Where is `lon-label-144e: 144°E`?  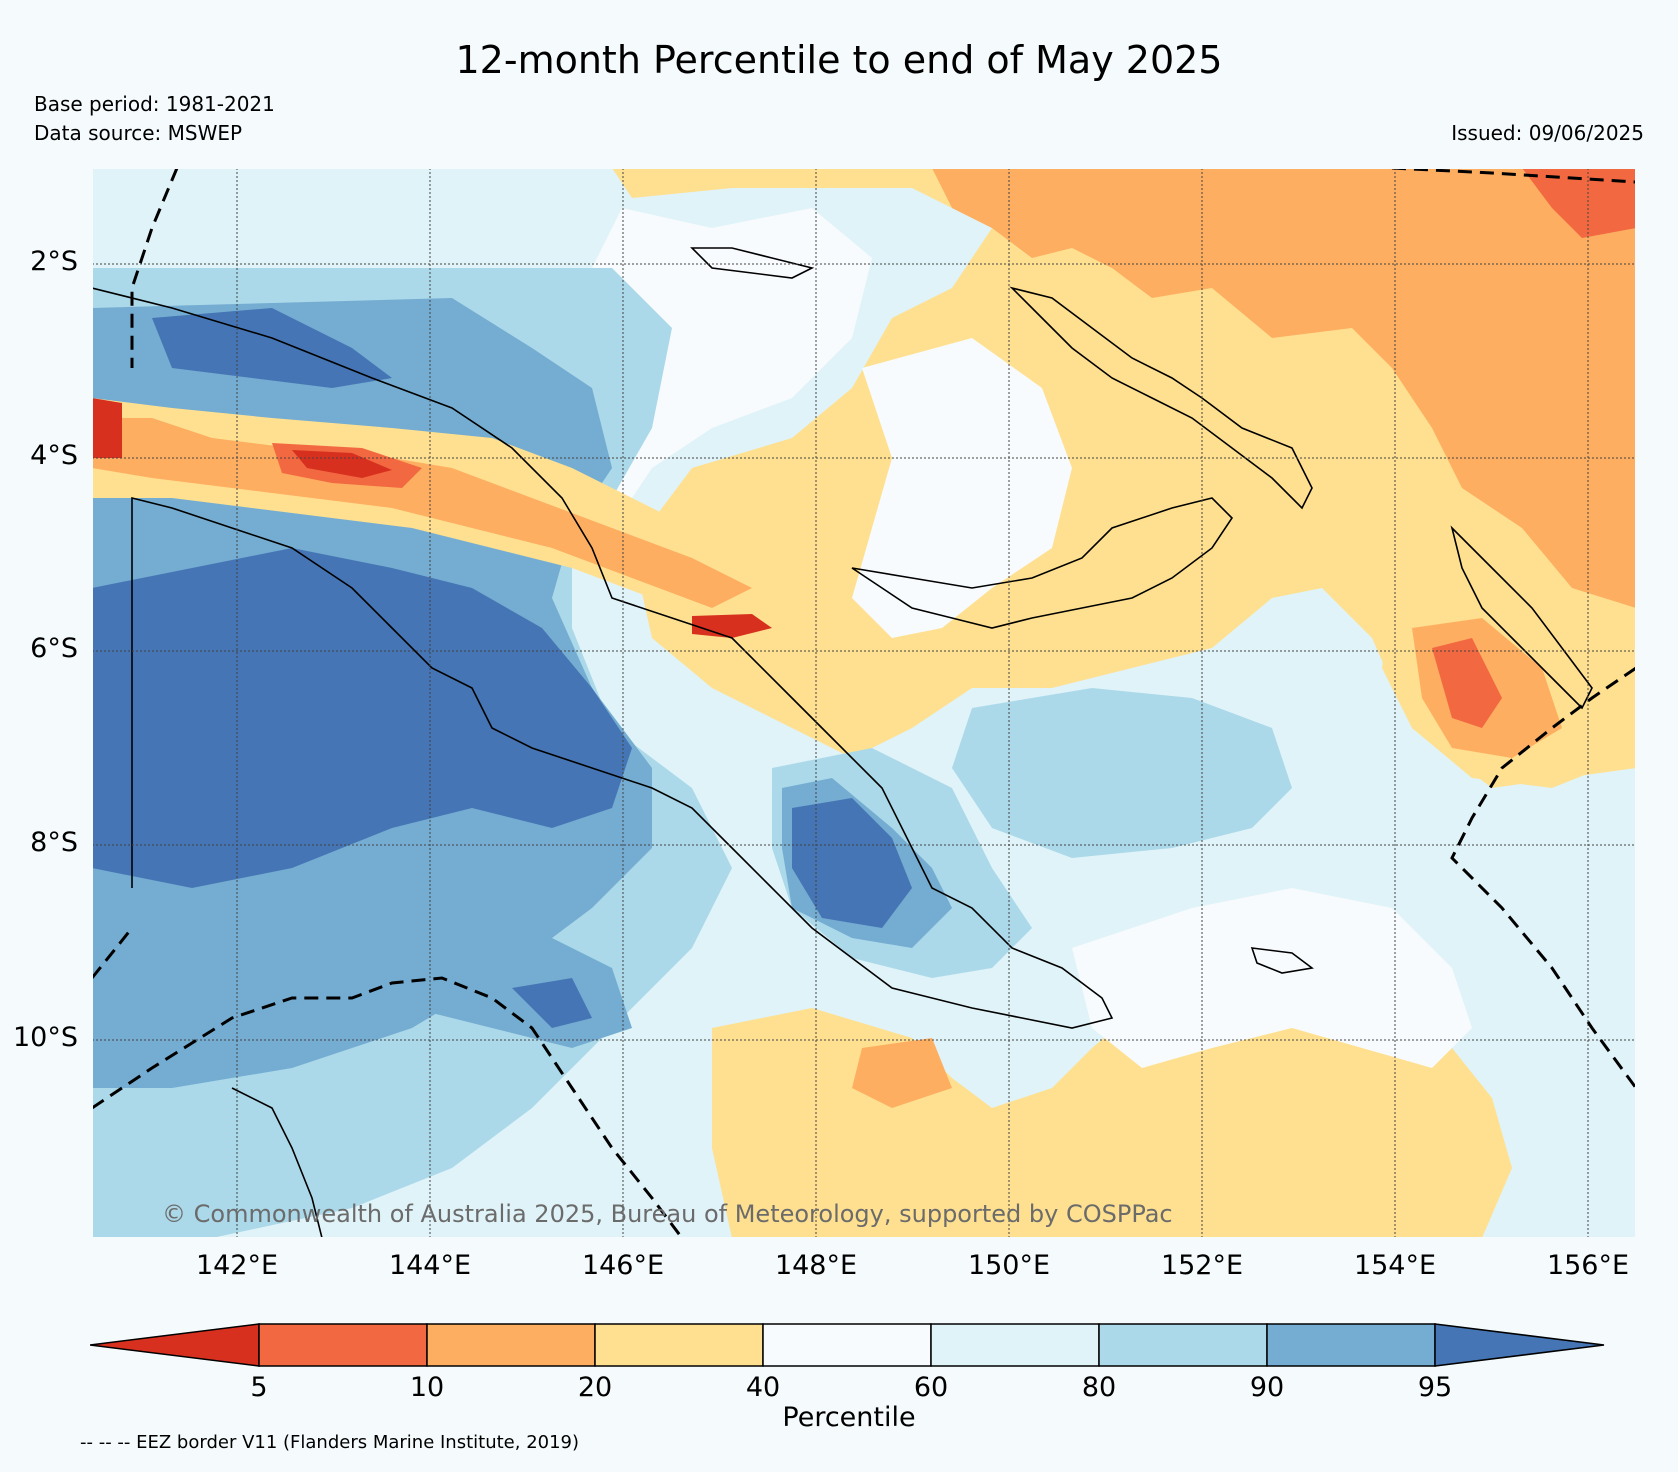
lon-label-144e: 144°E is located at coordinates (430, 1265).